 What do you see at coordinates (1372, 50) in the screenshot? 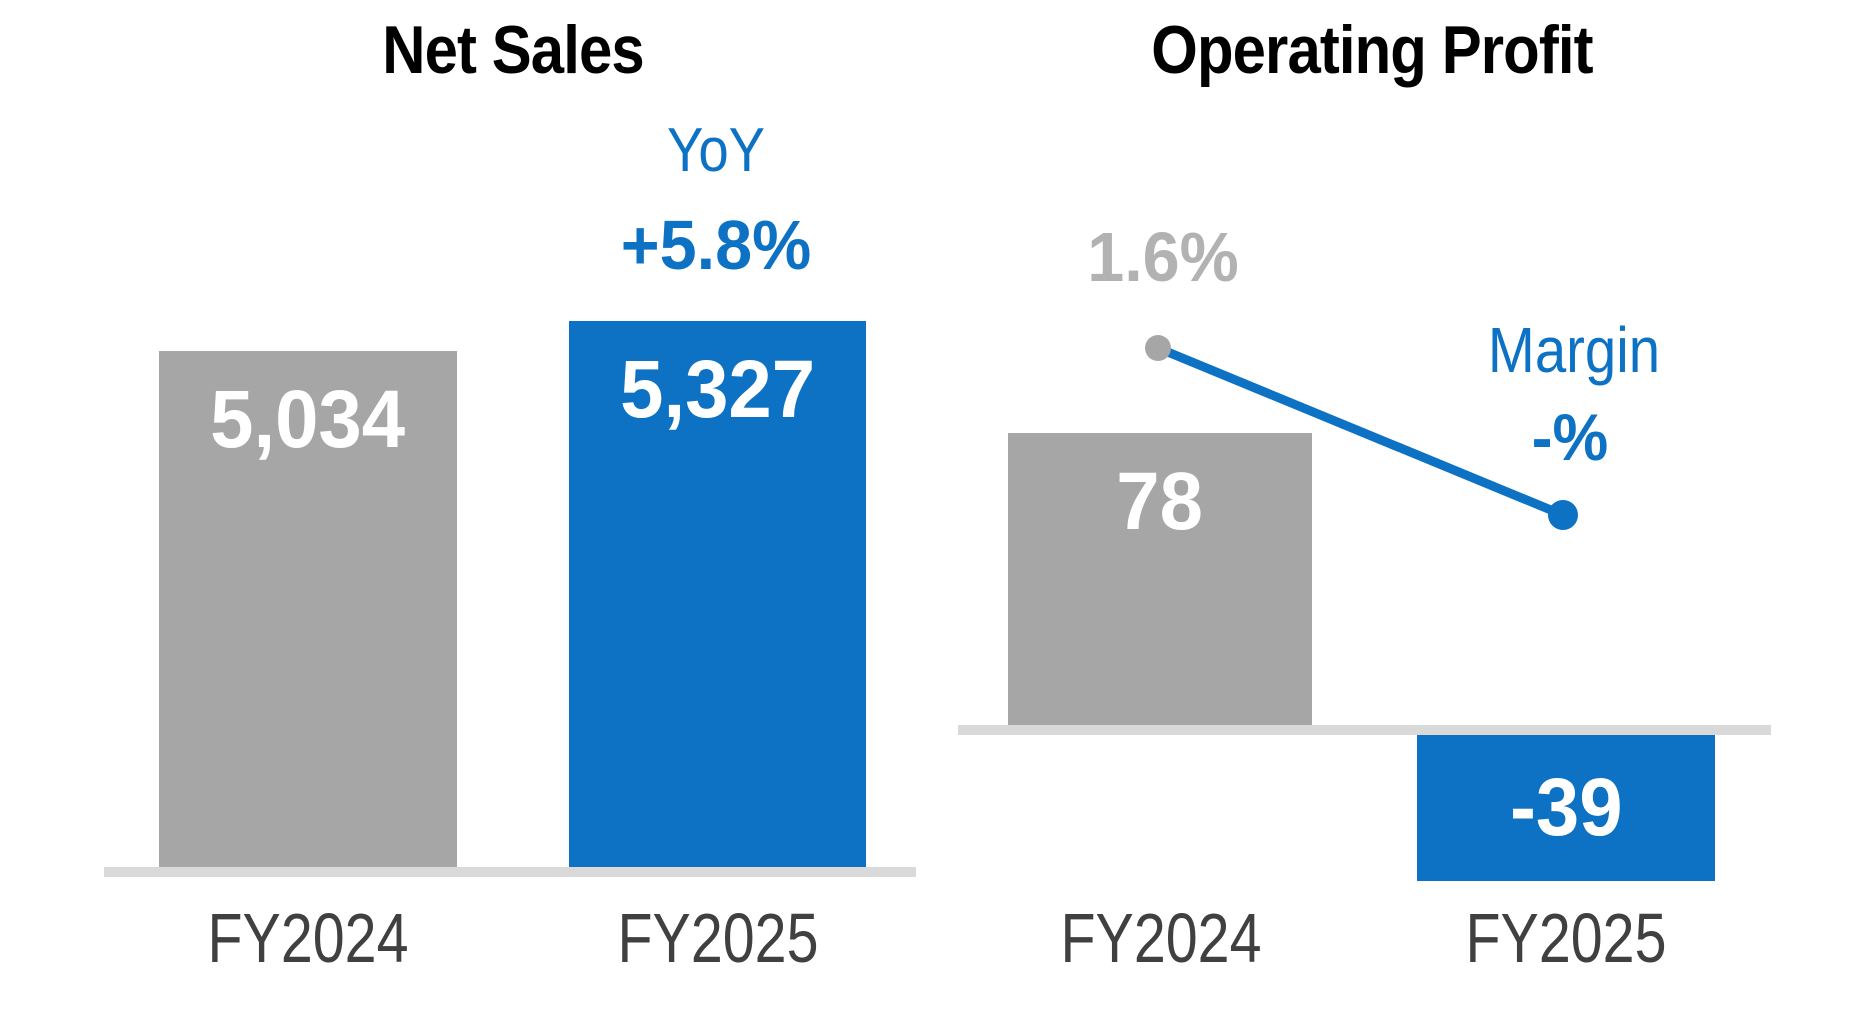
I see `operating-profit-title: Operating Profit` at bounding box center [1372, 50].